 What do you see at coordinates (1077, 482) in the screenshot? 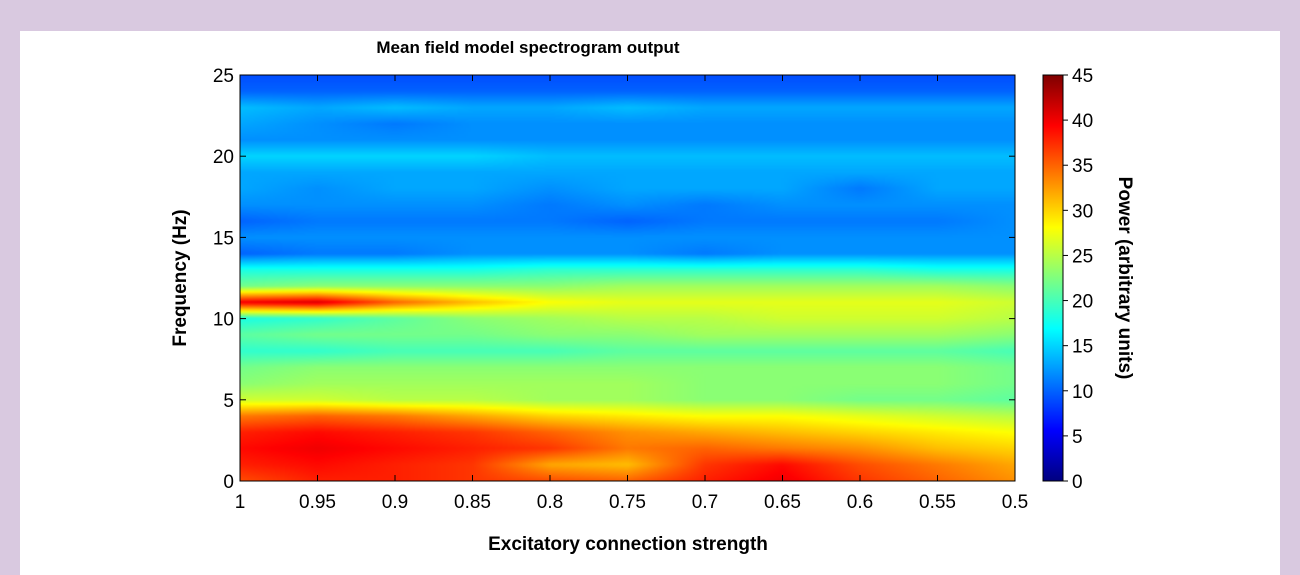
I see `colorbar-tick-label: 0` at bounding box center [1077, 482].